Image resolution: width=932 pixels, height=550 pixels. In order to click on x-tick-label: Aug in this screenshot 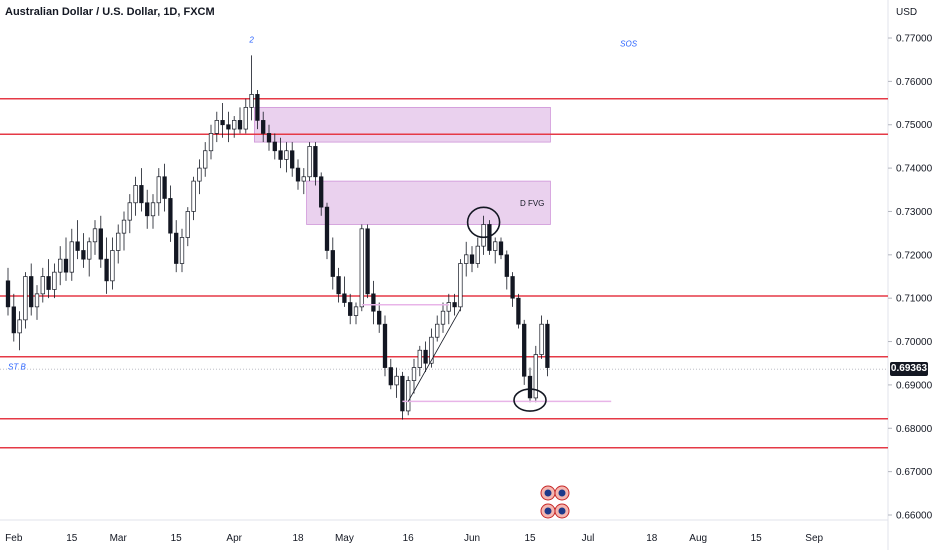, I will do `click(698, 538)`.